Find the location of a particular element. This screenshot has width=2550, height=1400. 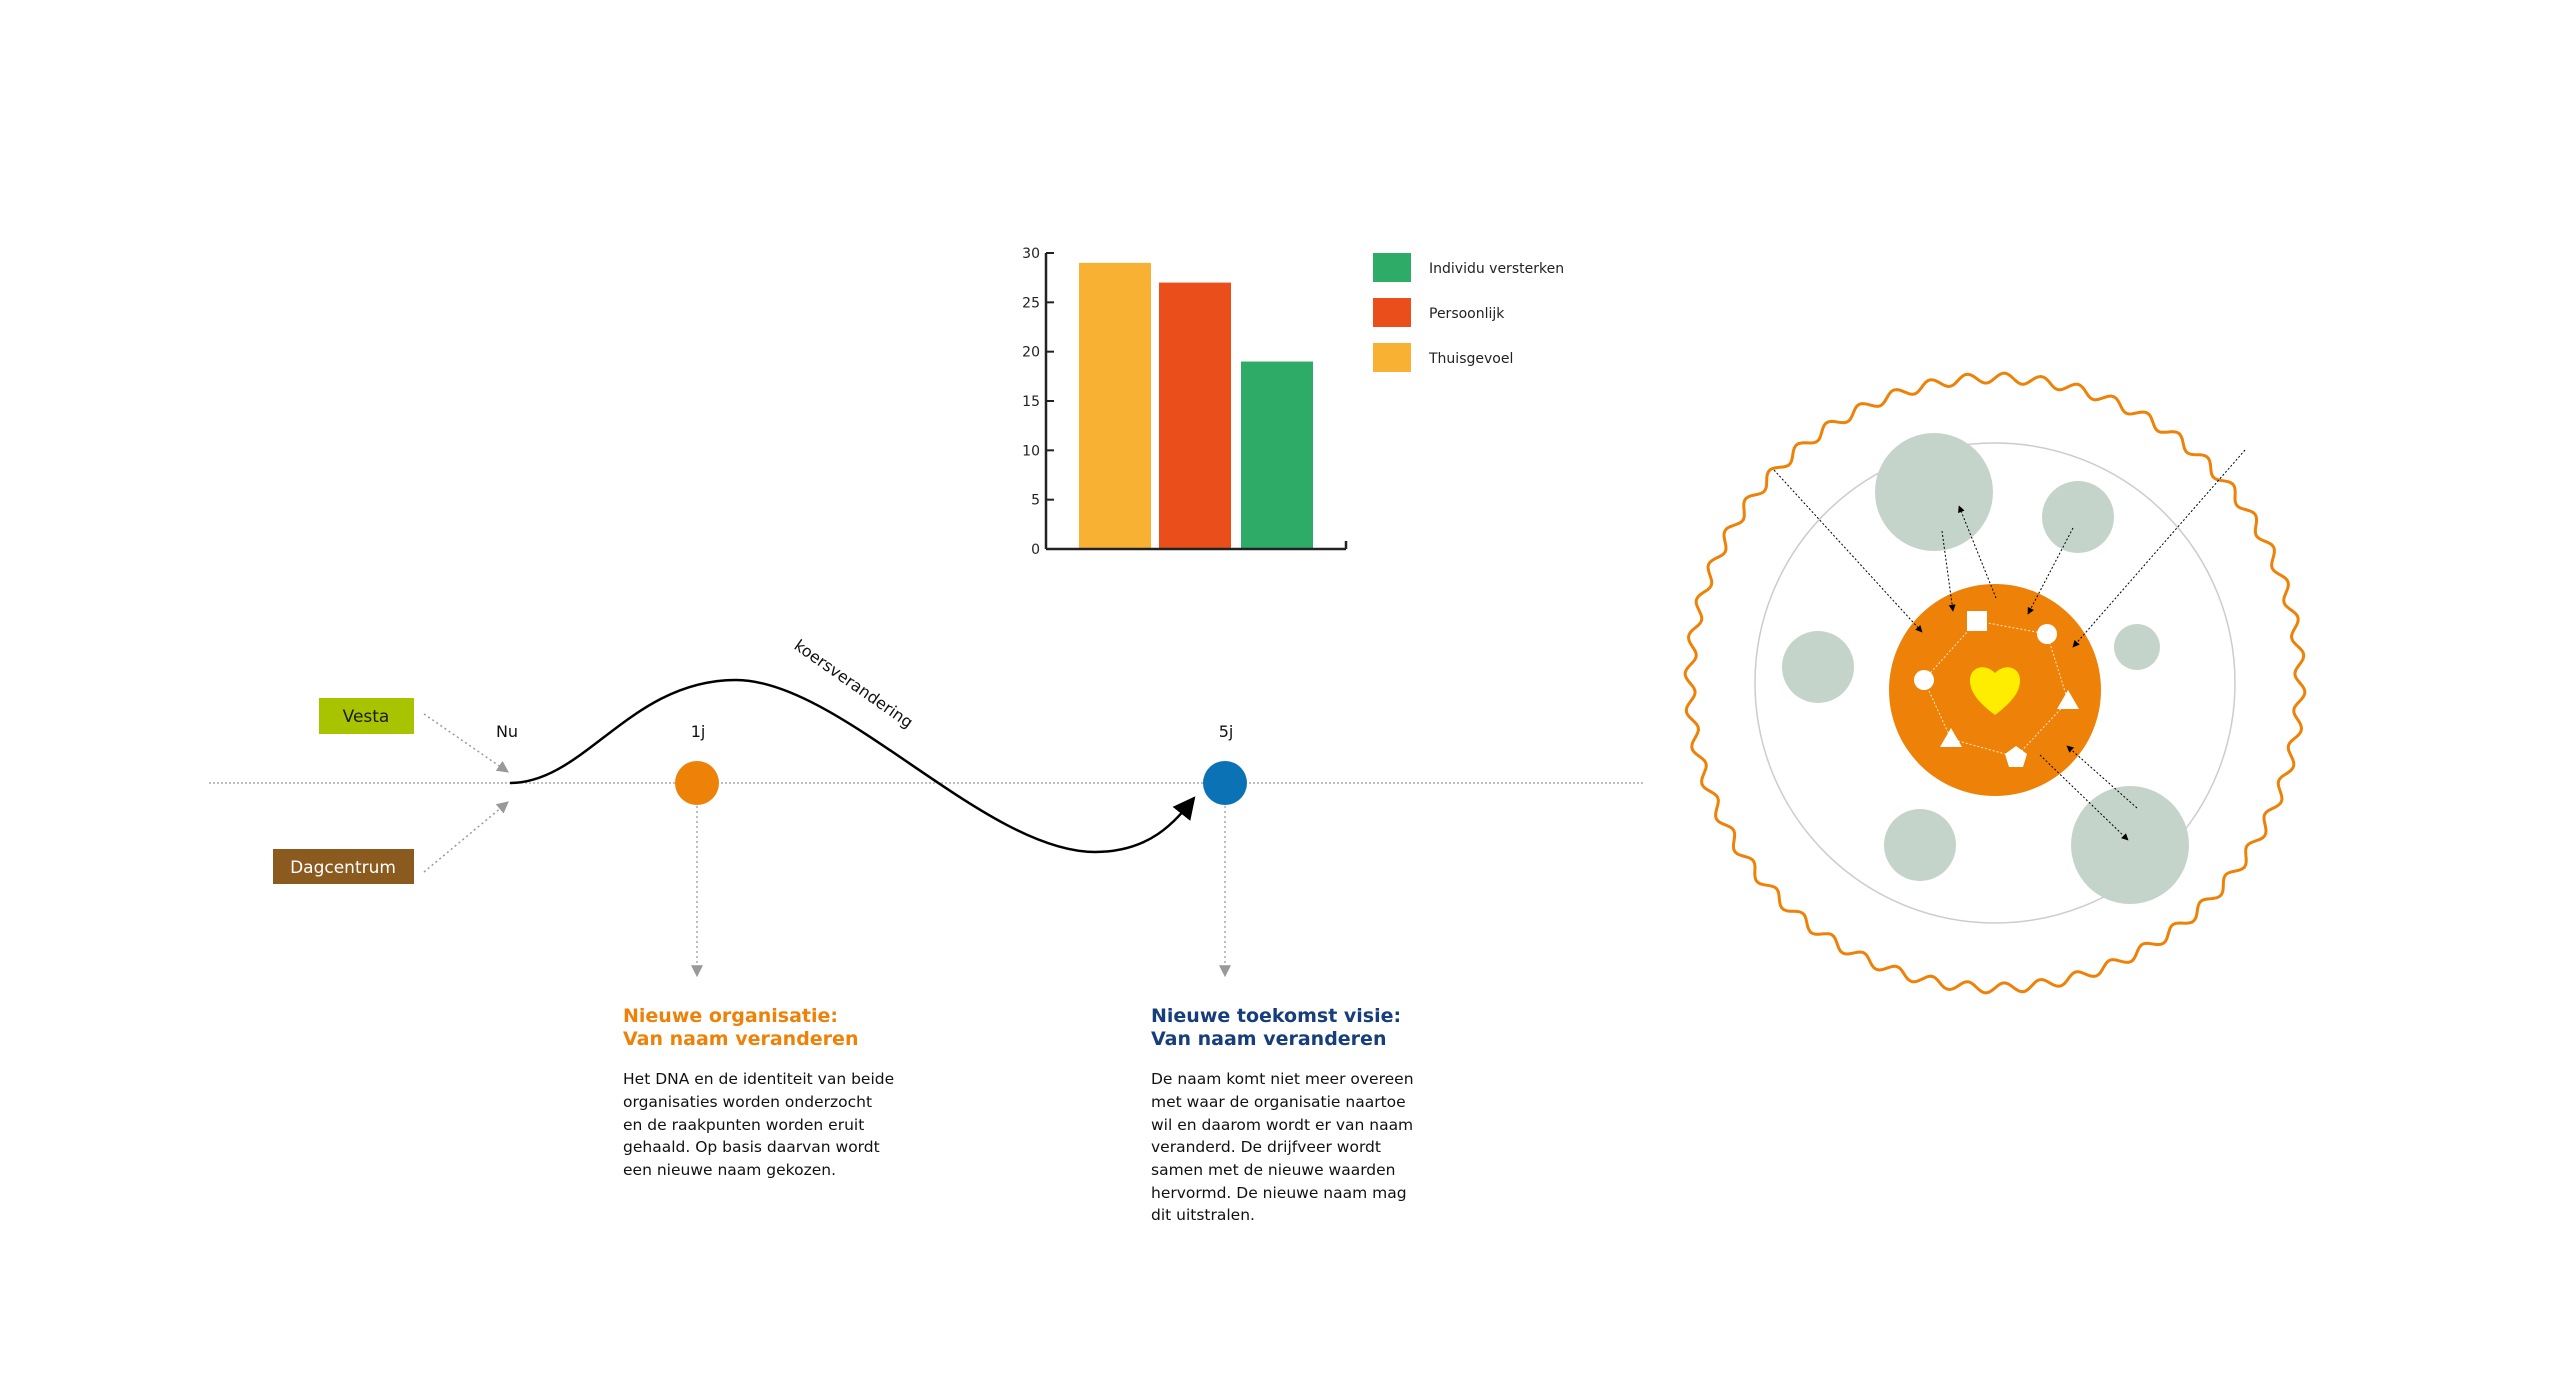

milestone-body-line: een nieuwe naam gekozen. is located at coordinates (729, 1170).